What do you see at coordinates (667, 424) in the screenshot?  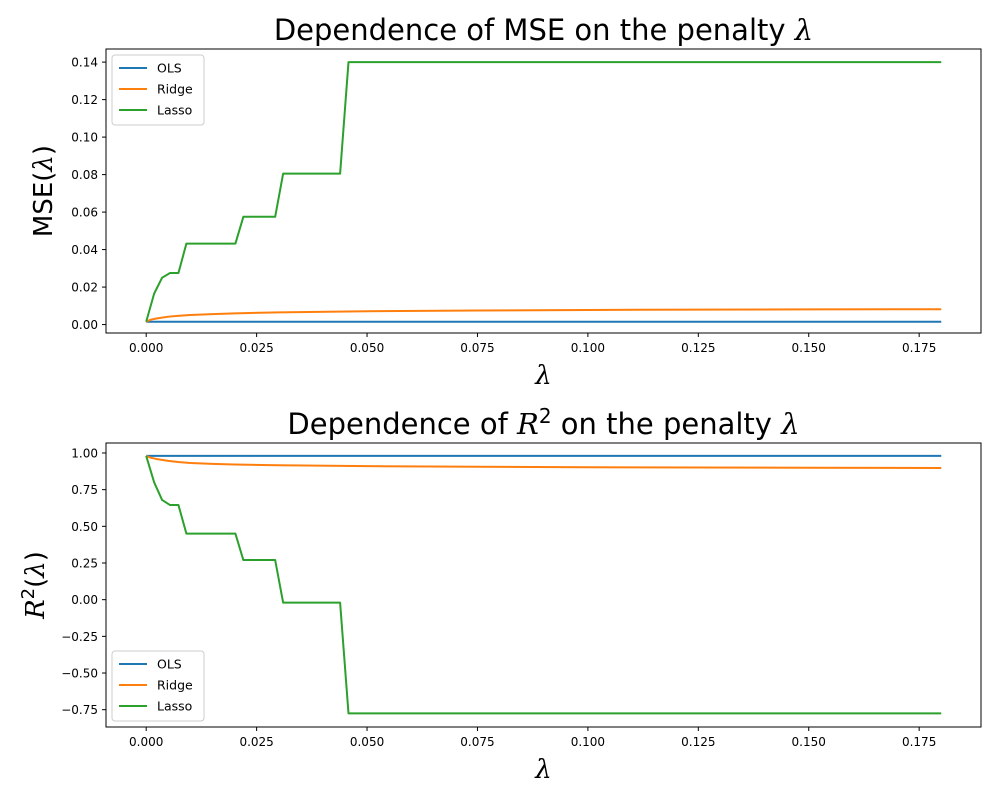 I see `title-text-part: on the penalty` at bounding box center [667, 424].